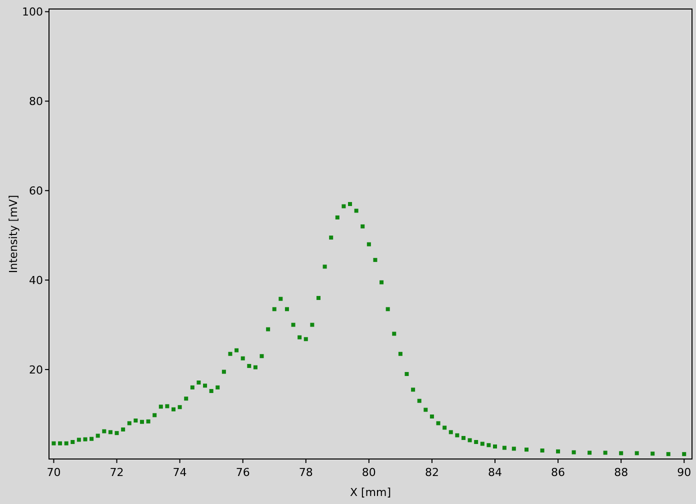 The height and width of the screenshot is (504, 696). What do you see at coordinates (621, 472) in the screenshot?
I see `x-tick-label: 88` at bounding box center [621, 472].